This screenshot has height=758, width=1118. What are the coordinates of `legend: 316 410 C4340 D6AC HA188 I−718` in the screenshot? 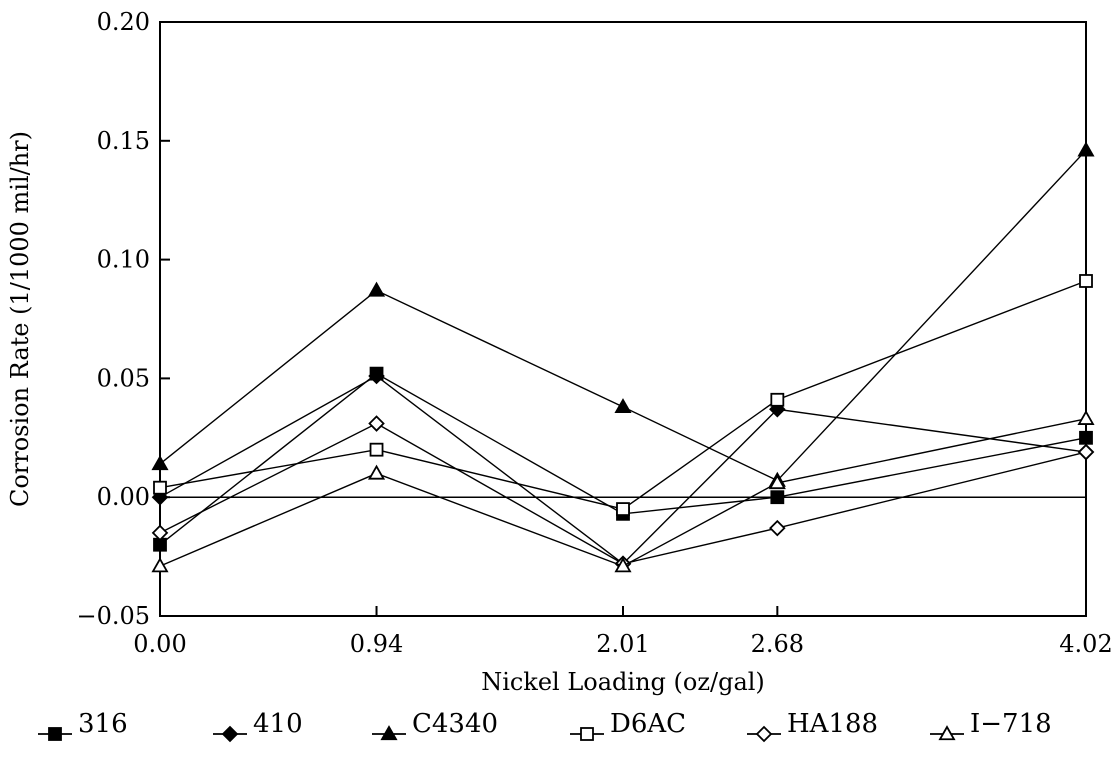 It's located at (545, 726).